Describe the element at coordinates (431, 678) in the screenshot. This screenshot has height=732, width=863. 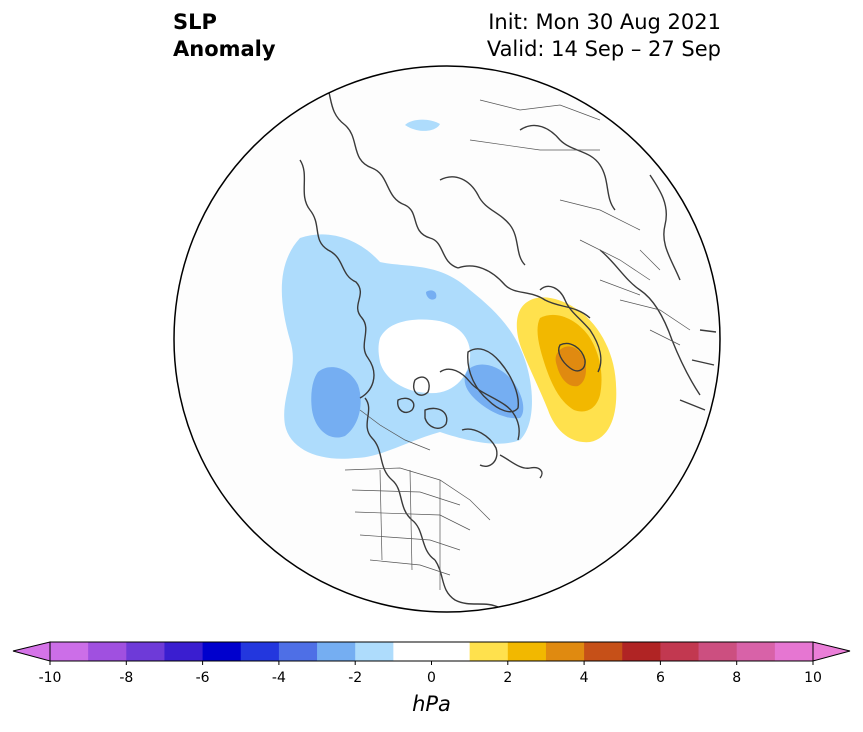
I see `colorbar-tick-label: 0` at that location.